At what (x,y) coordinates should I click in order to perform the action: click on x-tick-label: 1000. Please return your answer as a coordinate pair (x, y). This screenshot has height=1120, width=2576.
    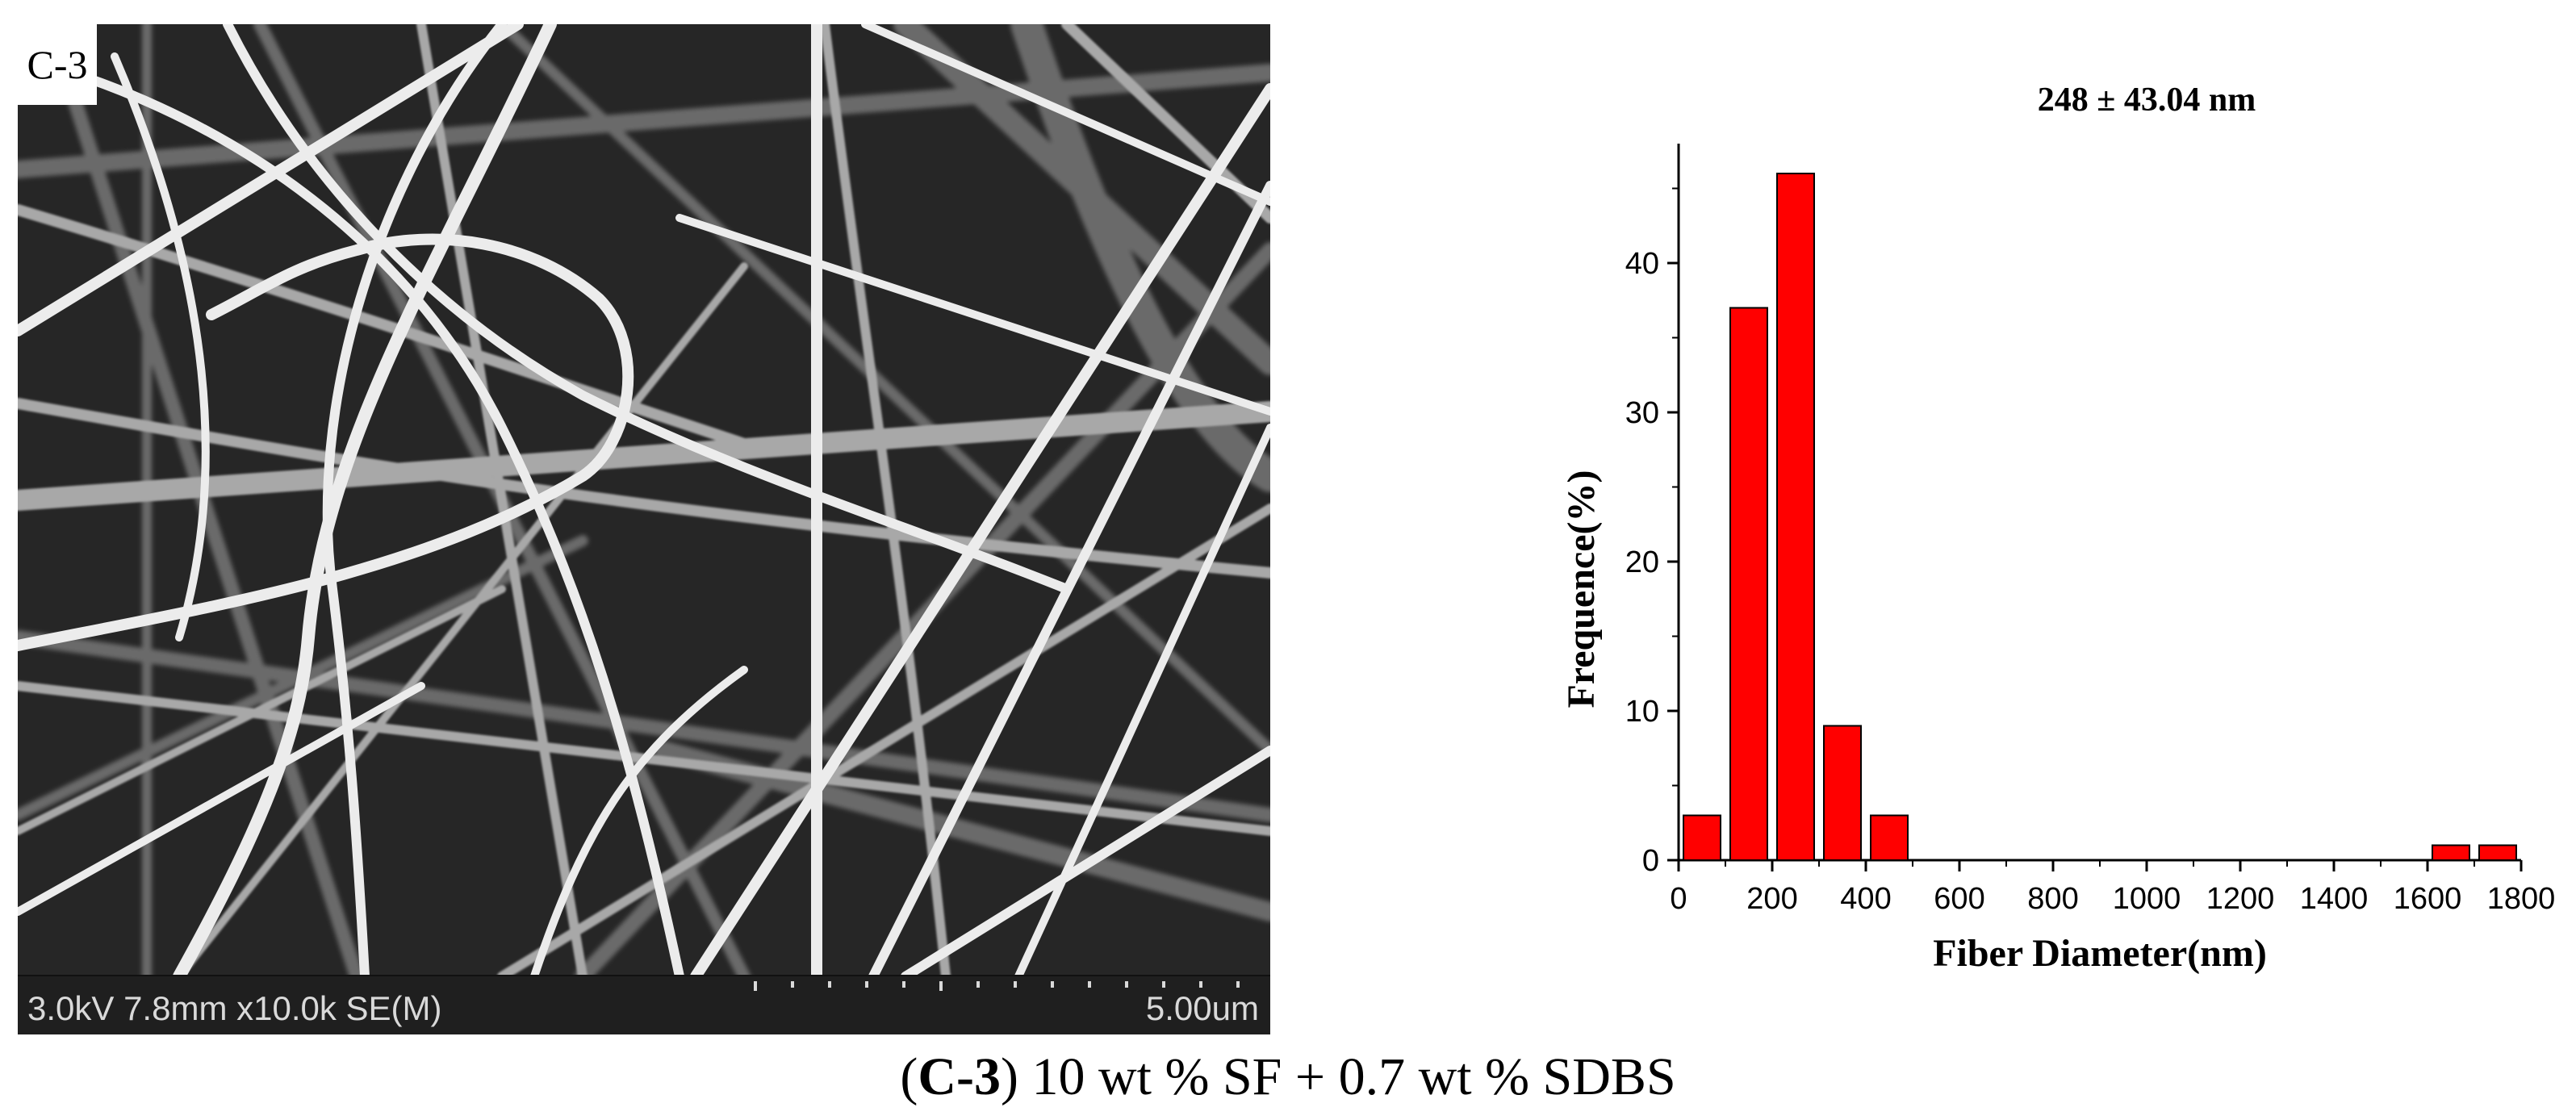
    Looking at the image, I should click on (2147, 899).